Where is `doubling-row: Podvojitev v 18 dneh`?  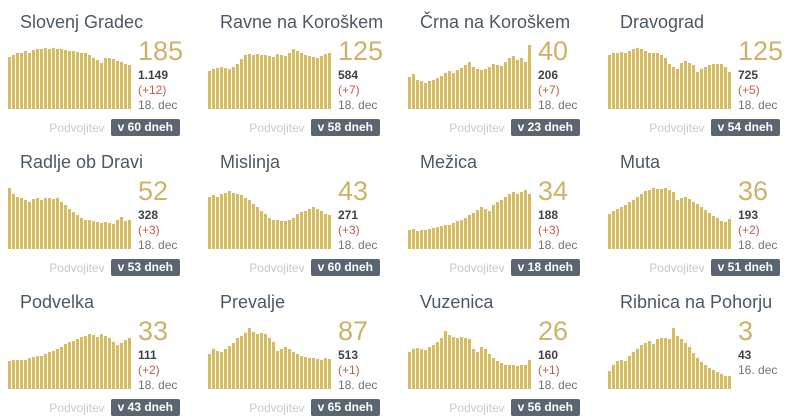
doubling-row: Podvojitev v 18 dneh is located at coordinates (494, 267).